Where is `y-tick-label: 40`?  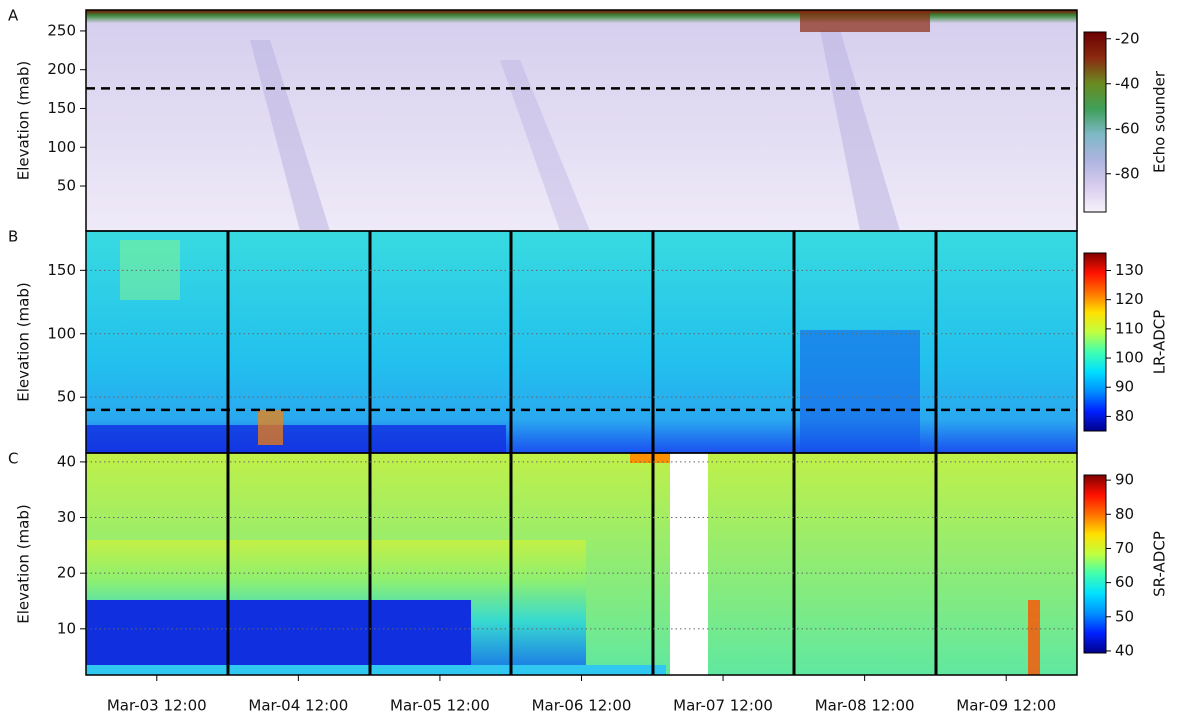
y-tick-label: 40 is located at coordinates (66, 461).